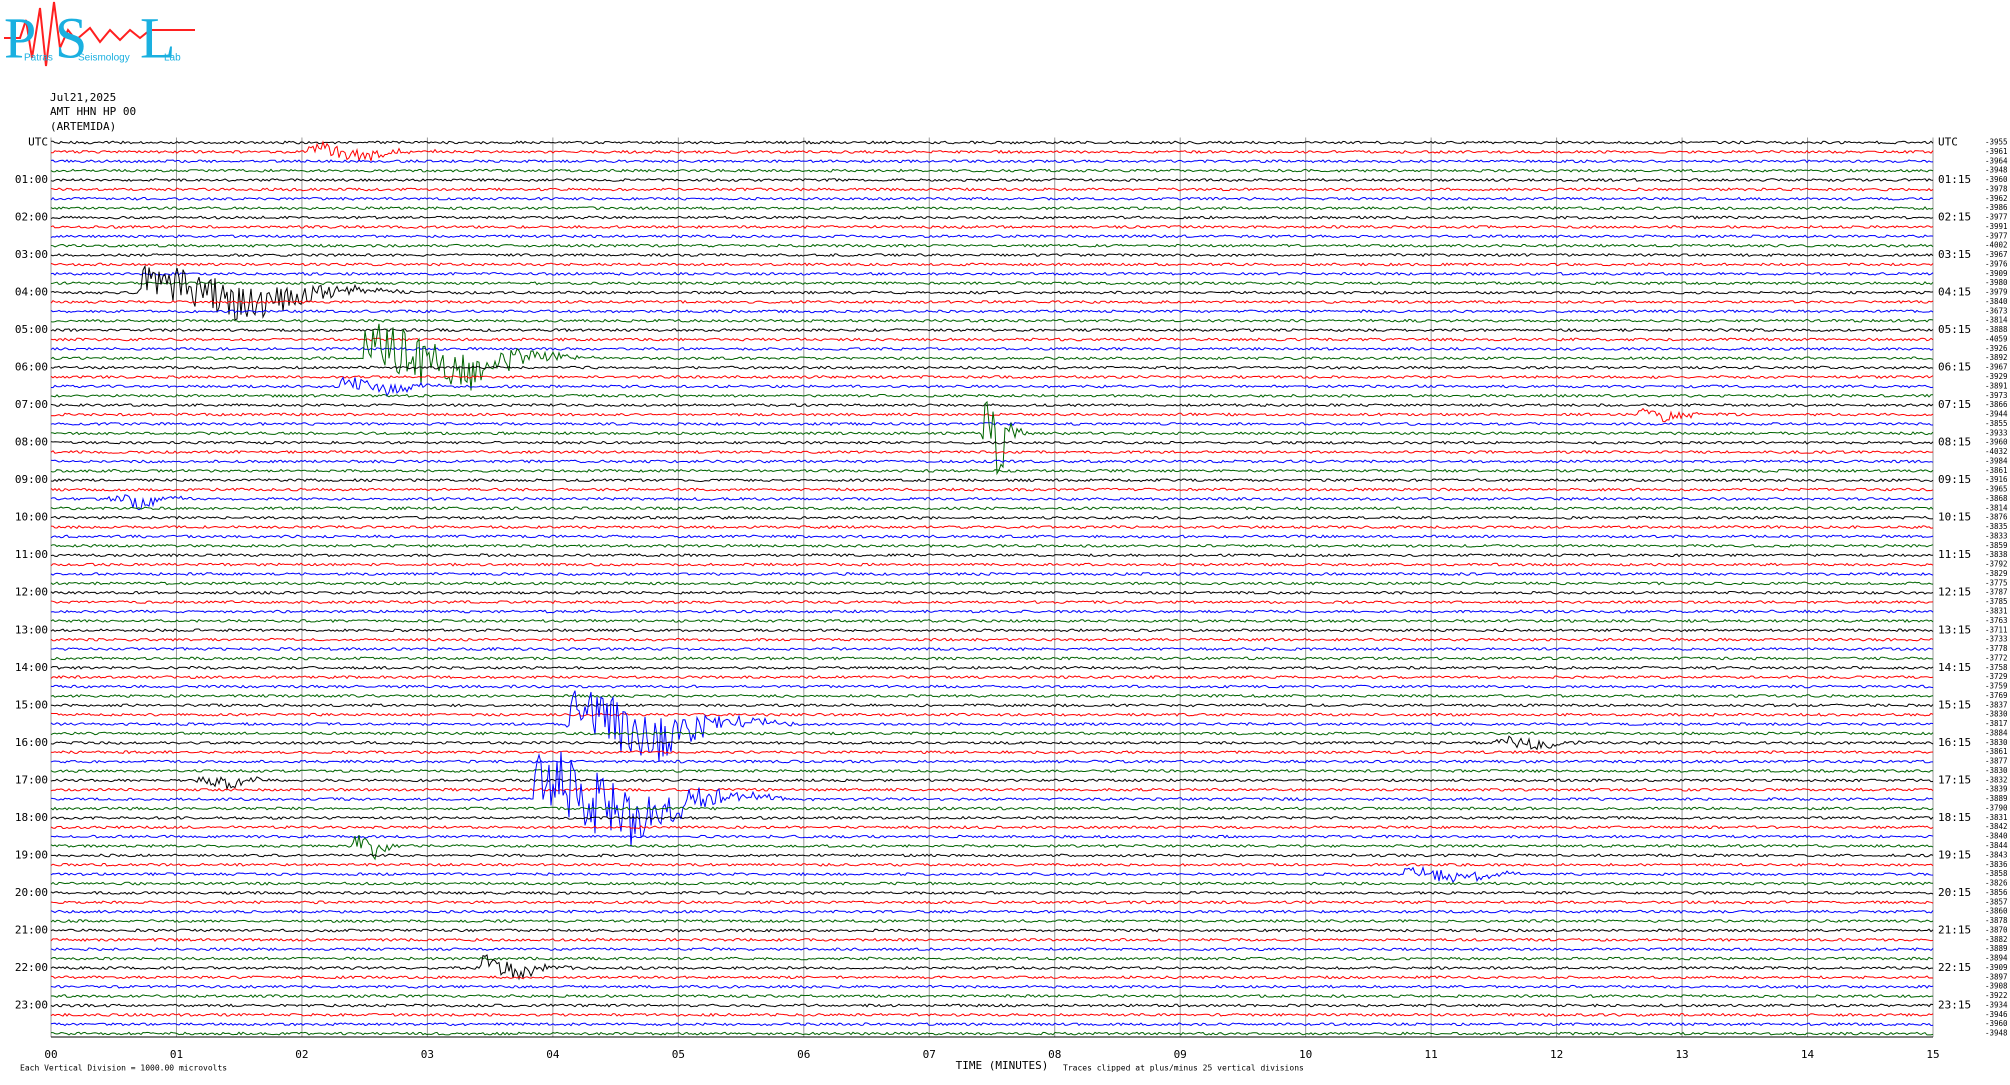  I want to click on trace-offset: -3908, so click(1996, 986).